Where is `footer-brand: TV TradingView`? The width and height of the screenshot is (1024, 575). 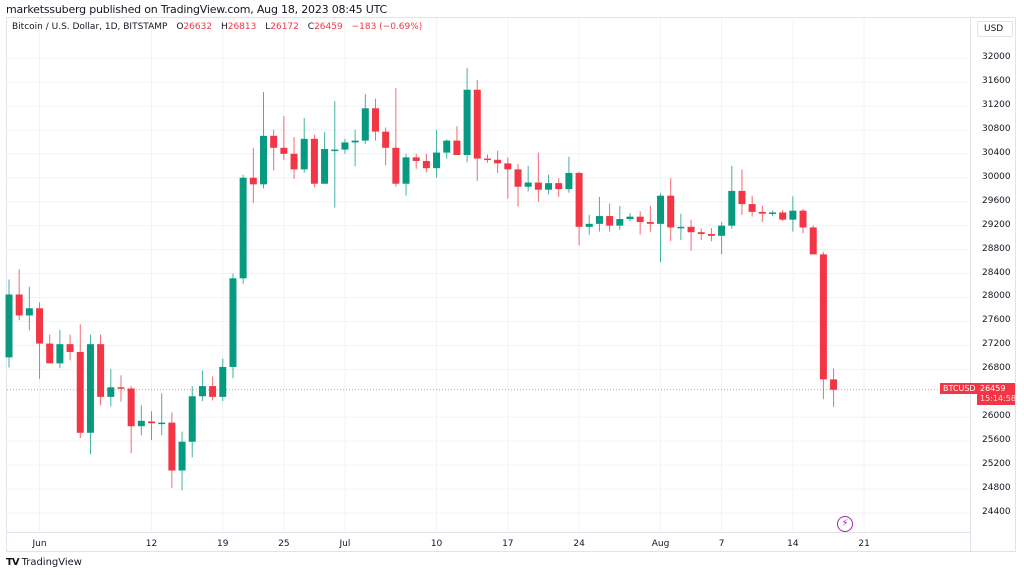 footer-brand: TV TradingView is located at coordinates (44, 562).